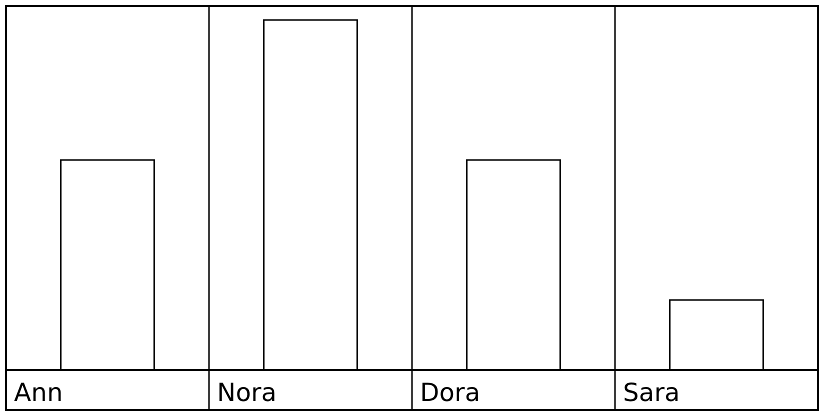  Describe the element at coordinates (247, 392) in the screenshot. I see `x-tick-label: Nora` at that location.